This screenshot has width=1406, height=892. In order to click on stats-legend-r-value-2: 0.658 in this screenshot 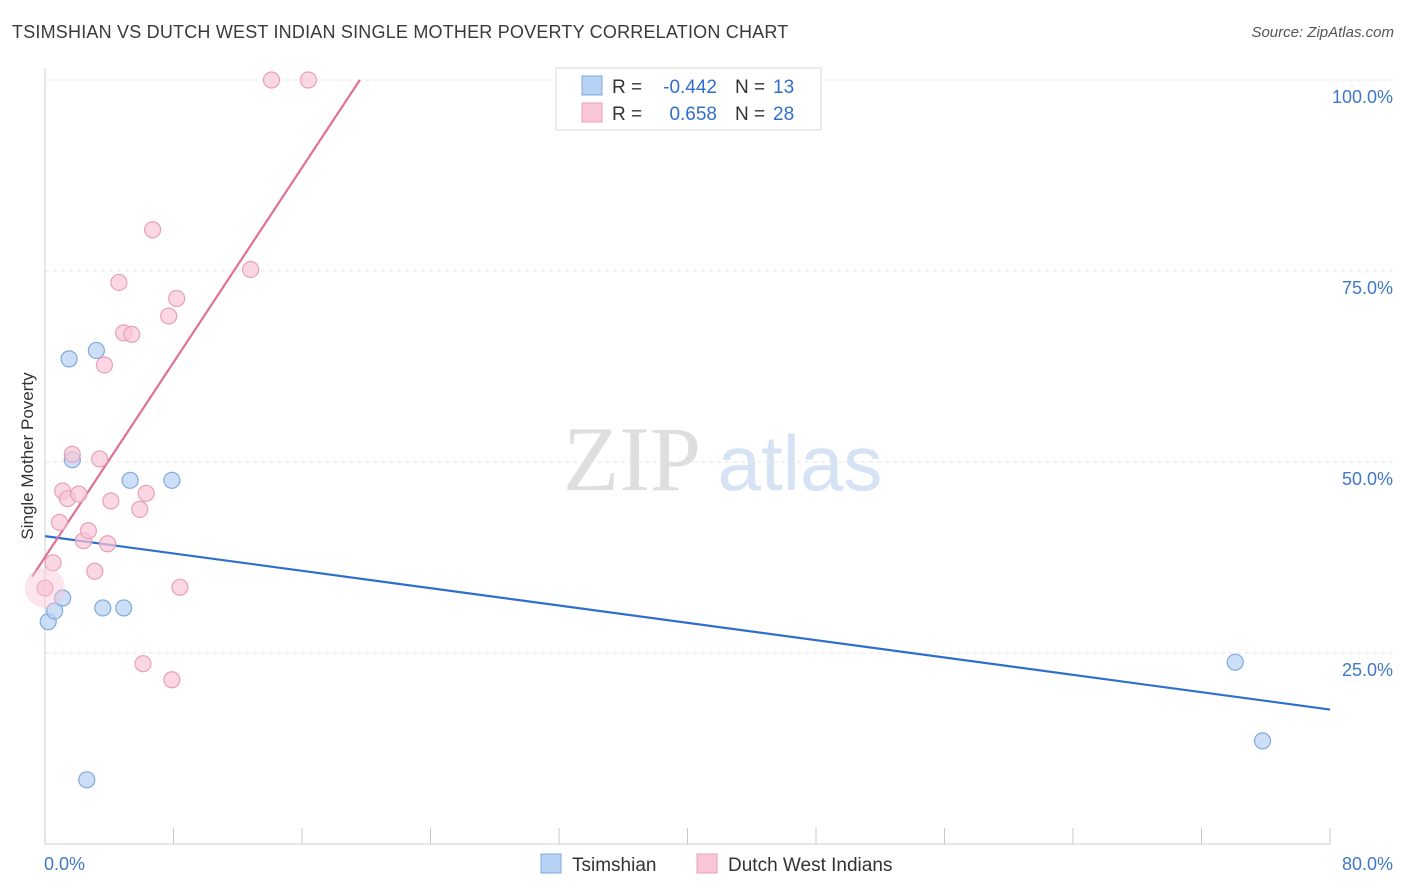, I will do `click(693, 114)`.